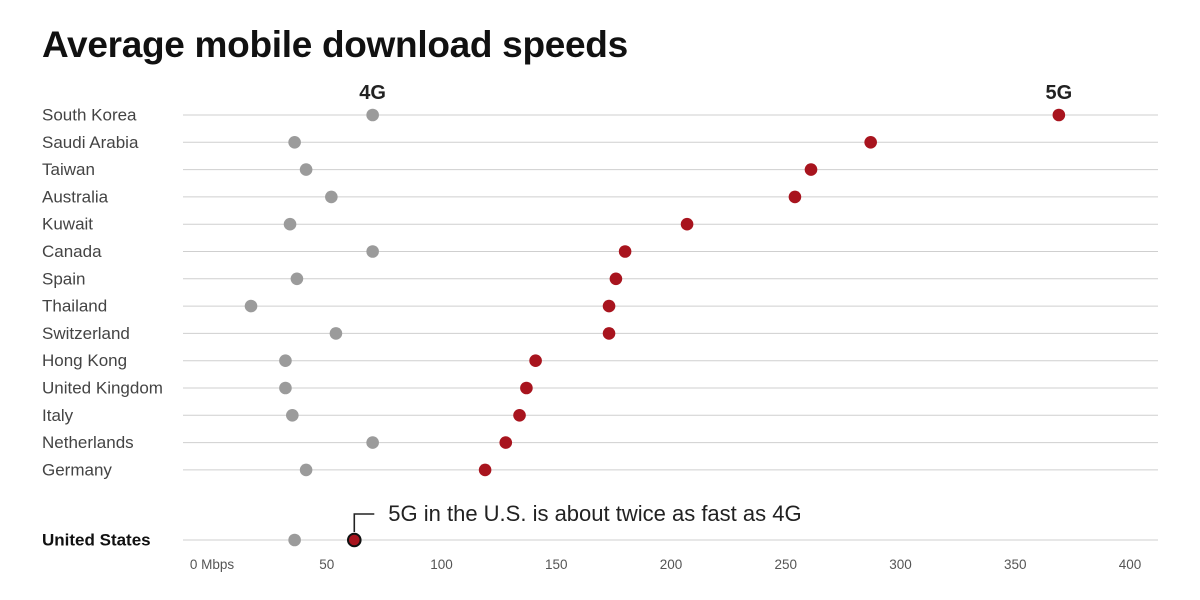 The height and width of the screenshot is (600, 1200). I want to click on dot-4g-south-korea, so click(372, 115).